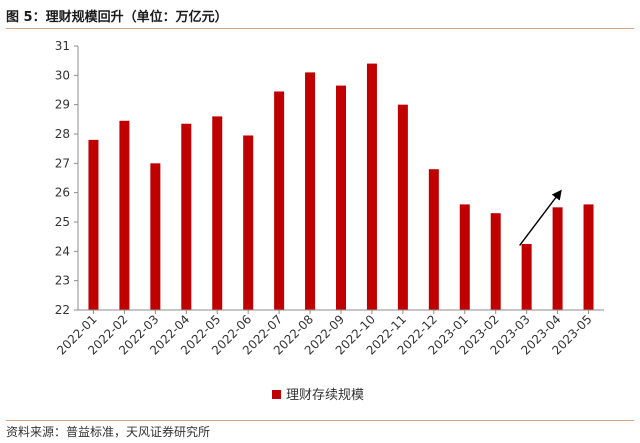  What do you see at coordinates (320, 420) in the screenshot?
I see `bottom-divider` at bounding box center [320, 420].